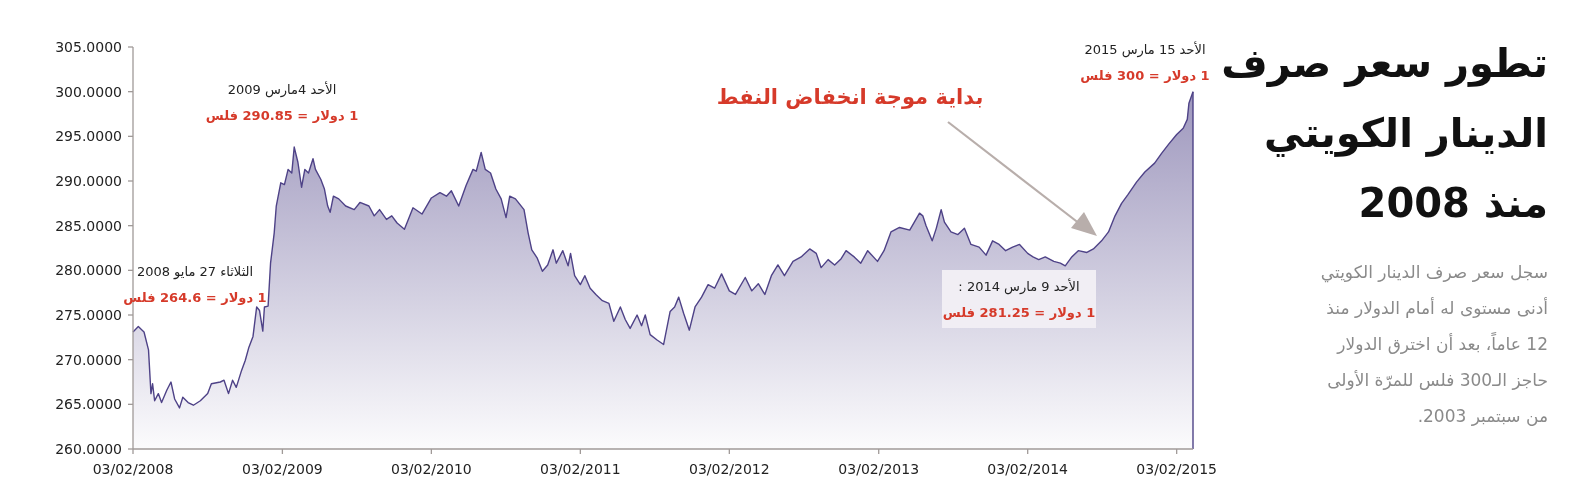  I want to click on text: سجل سعر صرف الدينار الكويتي أدنى مستوى له أمام الدولار منذ 12 عاماً، بعد أن اخترق الدولار حاجز الـ300 فلس للمرّة الأولى من سبتمبر 2003., so click(1433, 344).